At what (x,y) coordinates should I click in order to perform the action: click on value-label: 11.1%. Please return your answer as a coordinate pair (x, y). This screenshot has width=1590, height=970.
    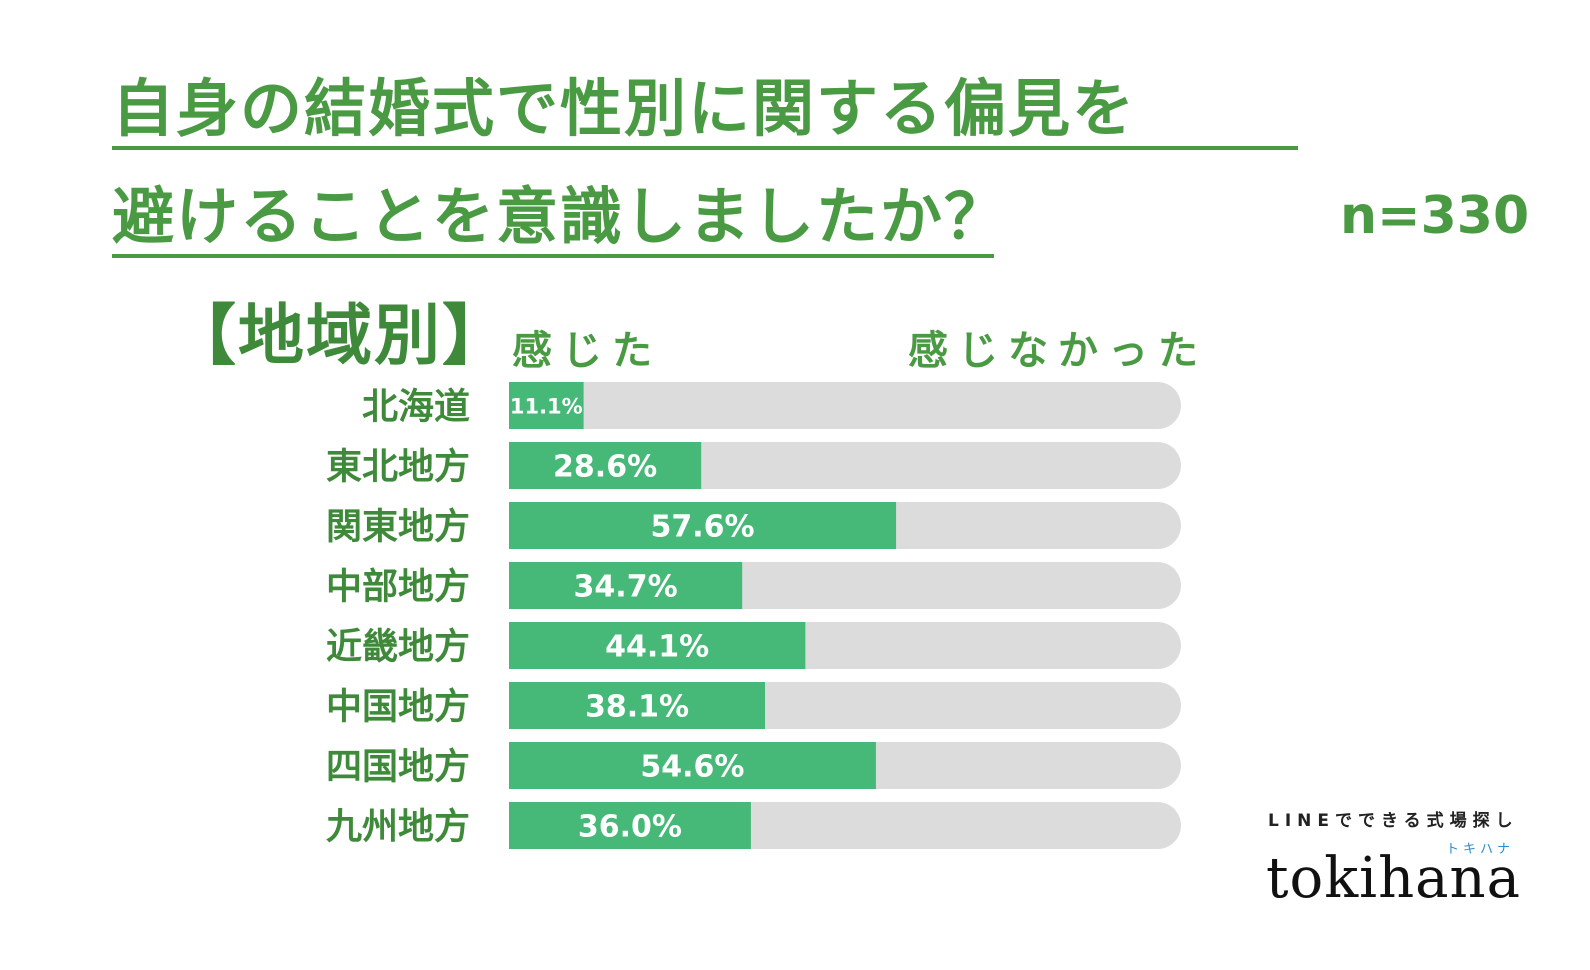
    Looking at the image, I should click on (546, 407).